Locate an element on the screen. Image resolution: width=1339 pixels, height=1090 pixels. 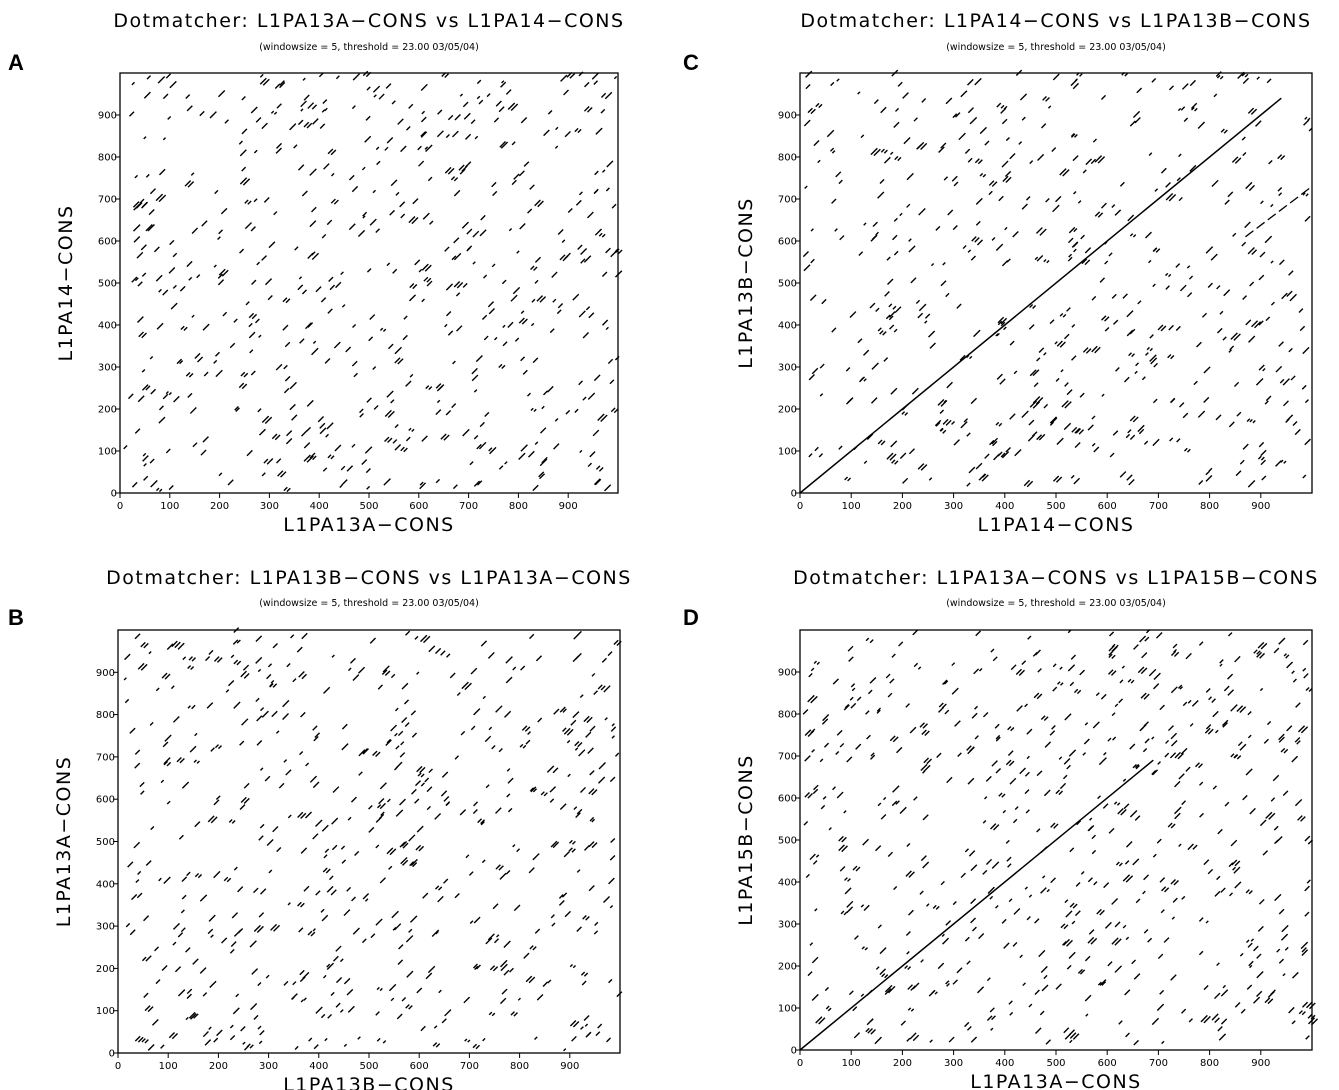
y-tick-label: 600 is located at coordinates (787, 799).